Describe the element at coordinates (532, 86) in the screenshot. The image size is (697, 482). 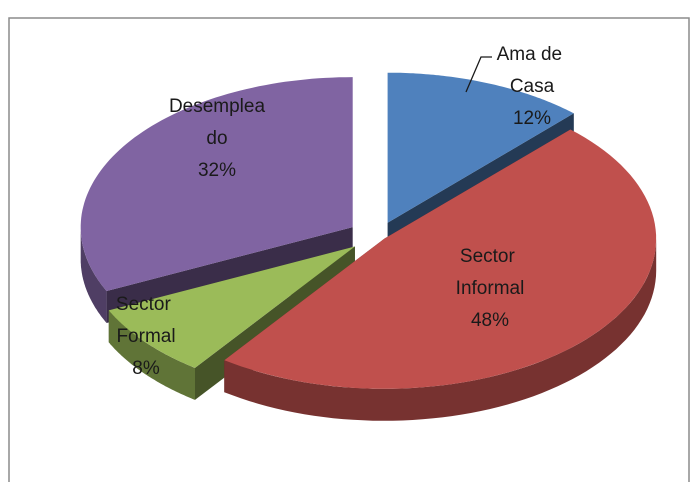
I see `label-line: Casa` at that location.